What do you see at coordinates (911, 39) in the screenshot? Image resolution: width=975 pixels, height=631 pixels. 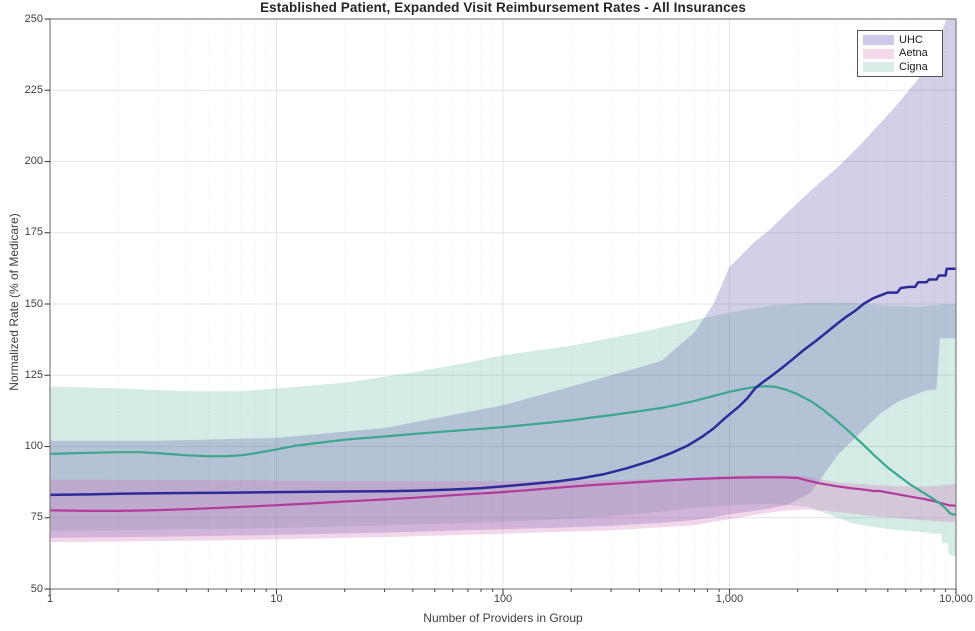 I see `legend-label-uhc: UHC` at bounding box center [911, 39].